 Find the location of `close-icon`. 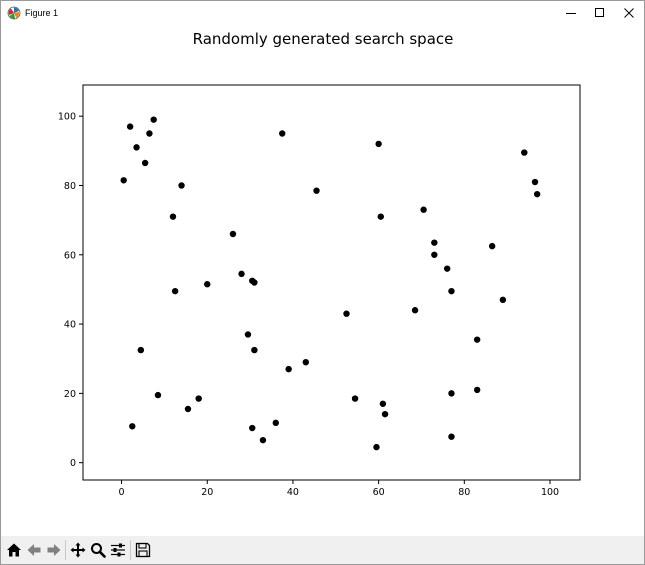

close-icon is located at coordinates (629, 13).